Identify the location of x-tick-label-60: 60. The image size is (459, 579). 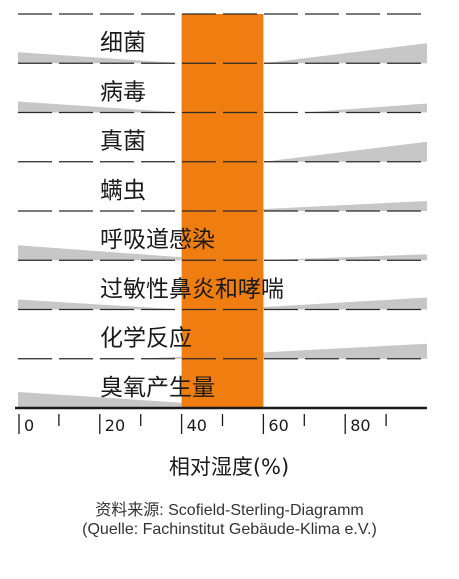
(278, 425).